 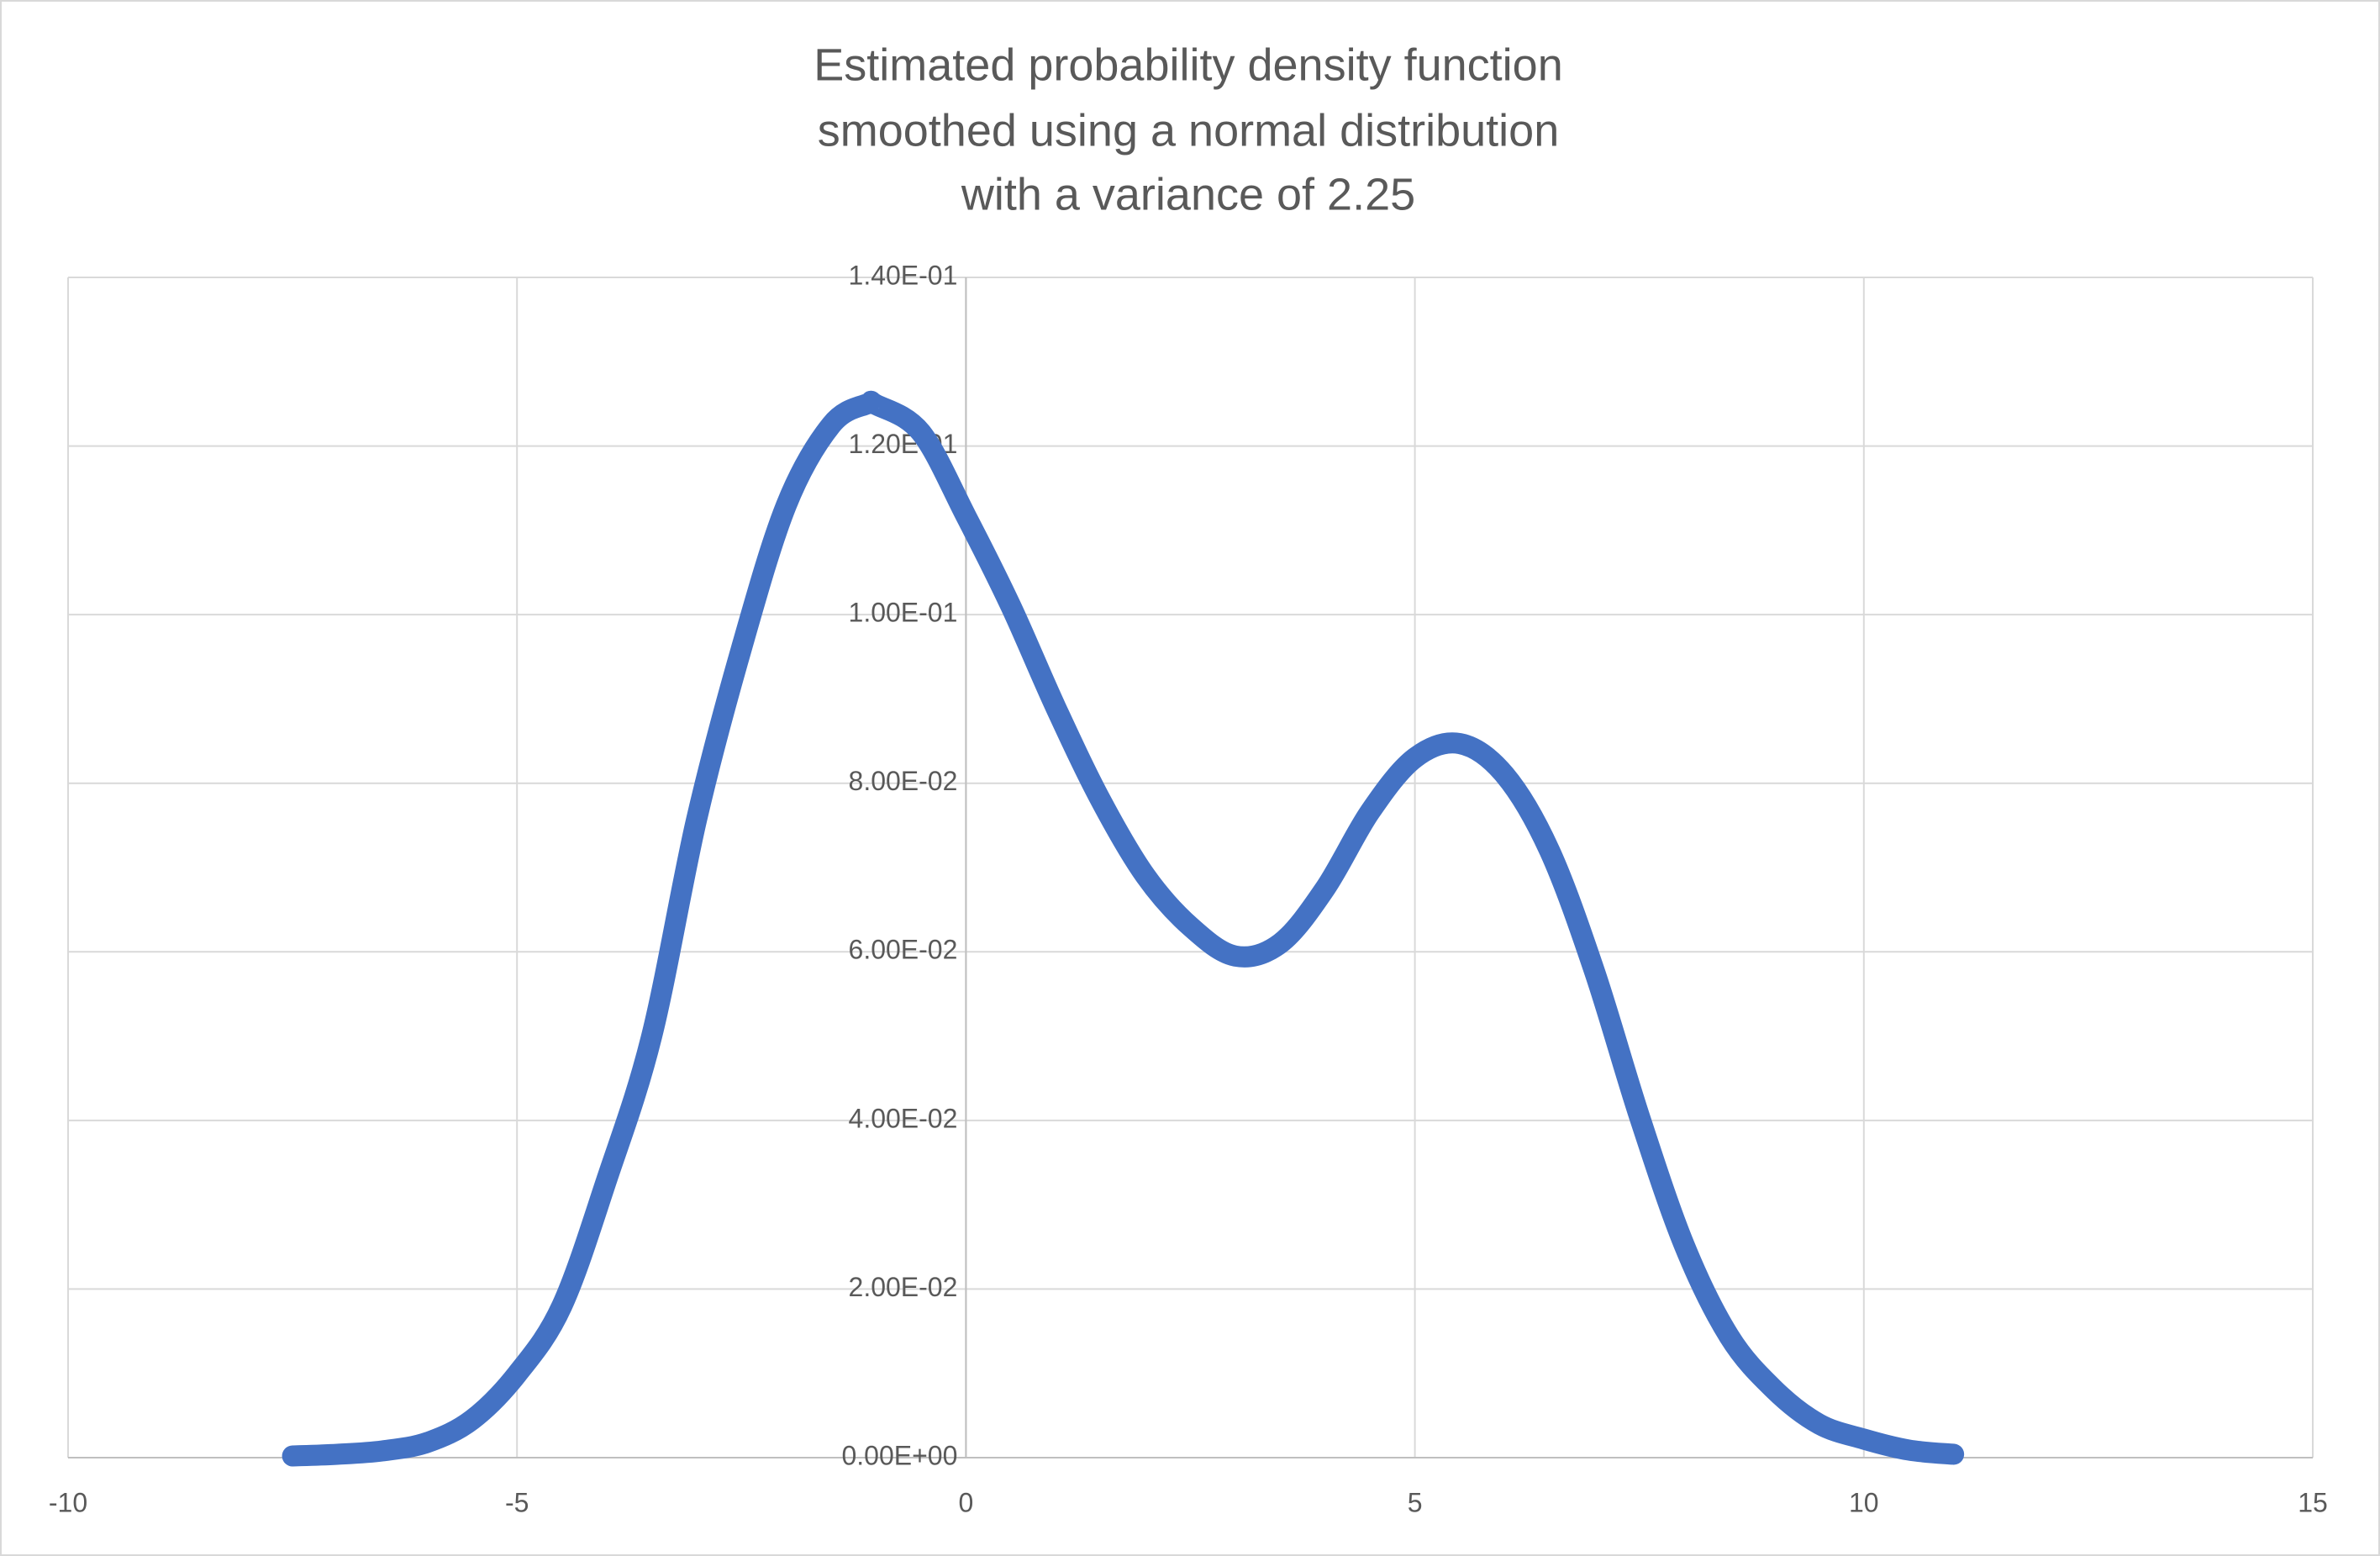 I want to click on y-tick-label: 1.40E-01, so click(x=904, y=275).